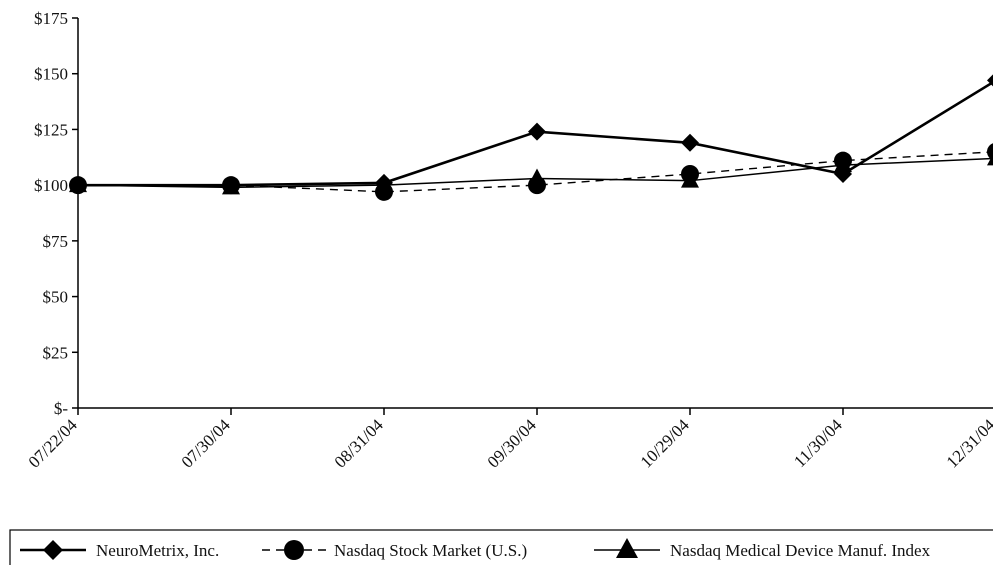 The image size is (993, 565). I want to click on x-tick-label: 09/30/04, so click(512, 443).